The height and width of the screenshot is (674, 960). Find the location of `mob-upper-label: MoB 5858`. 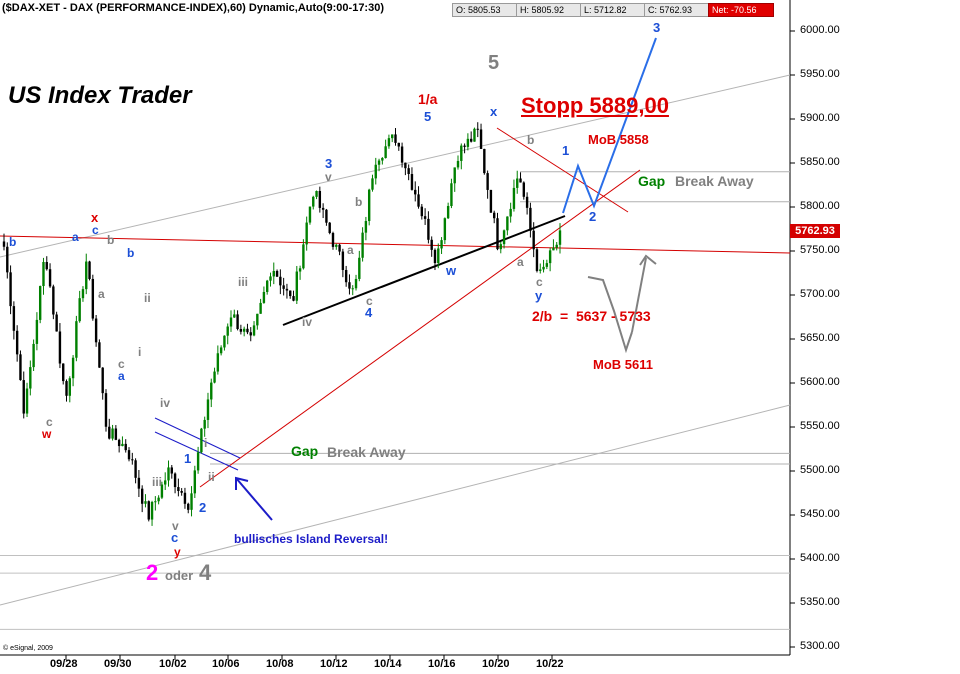

mob-upper-label: MoB 5858 is located at coordinates (618, 139).